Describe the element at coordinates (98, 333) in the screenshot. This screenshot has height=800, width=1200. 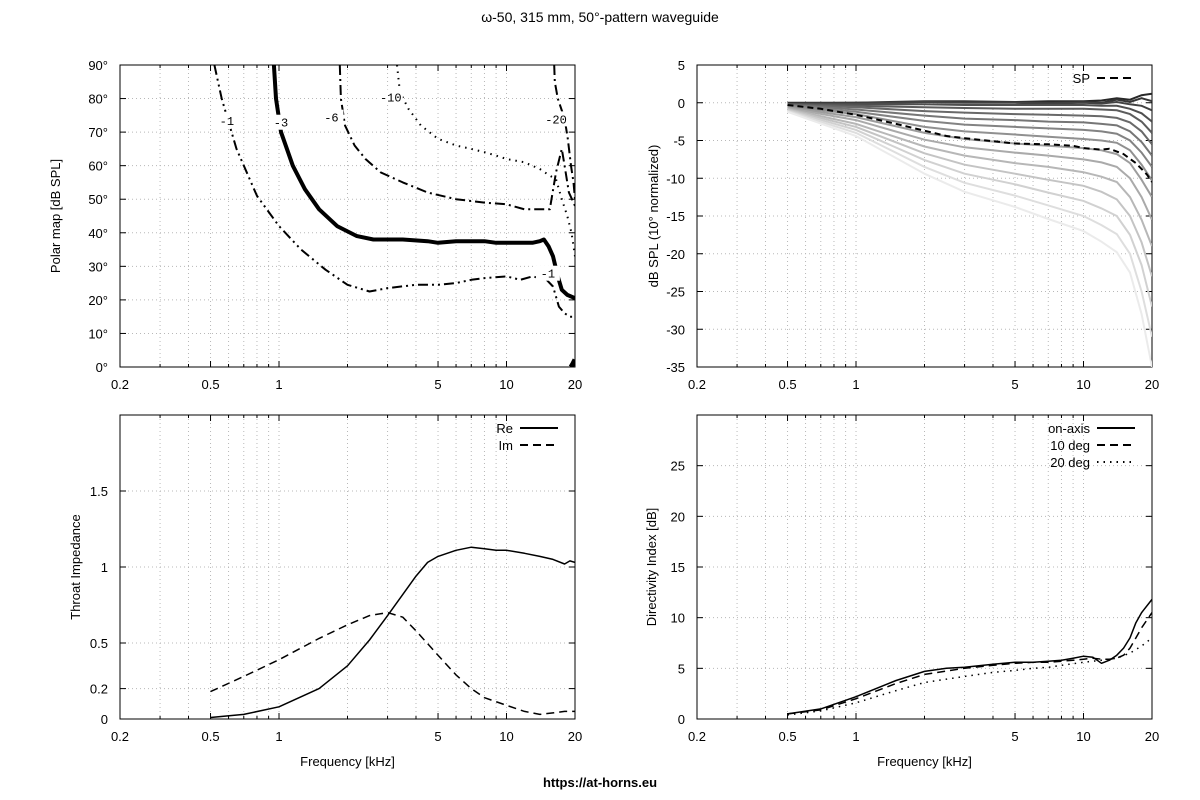
I see `y-tick-label: 10°` at that location.